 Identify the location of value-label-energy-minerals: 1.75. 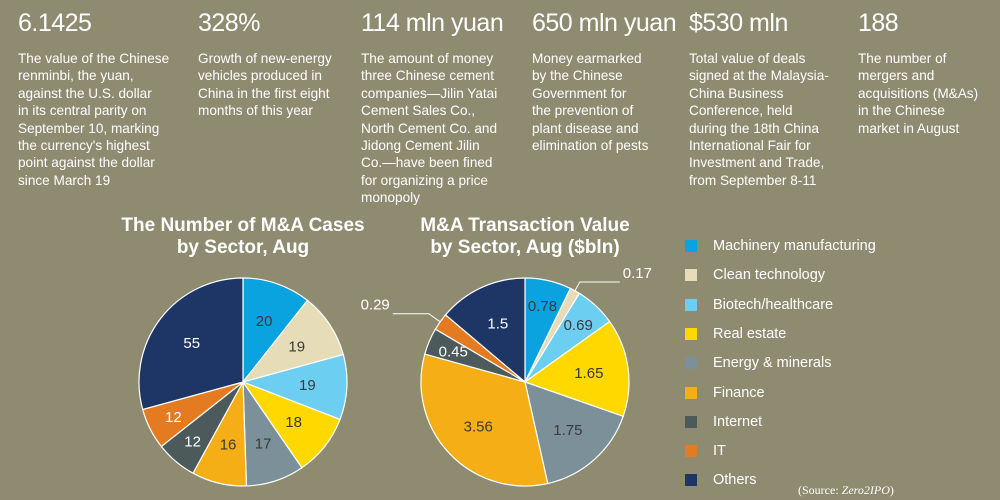
(567, 430).